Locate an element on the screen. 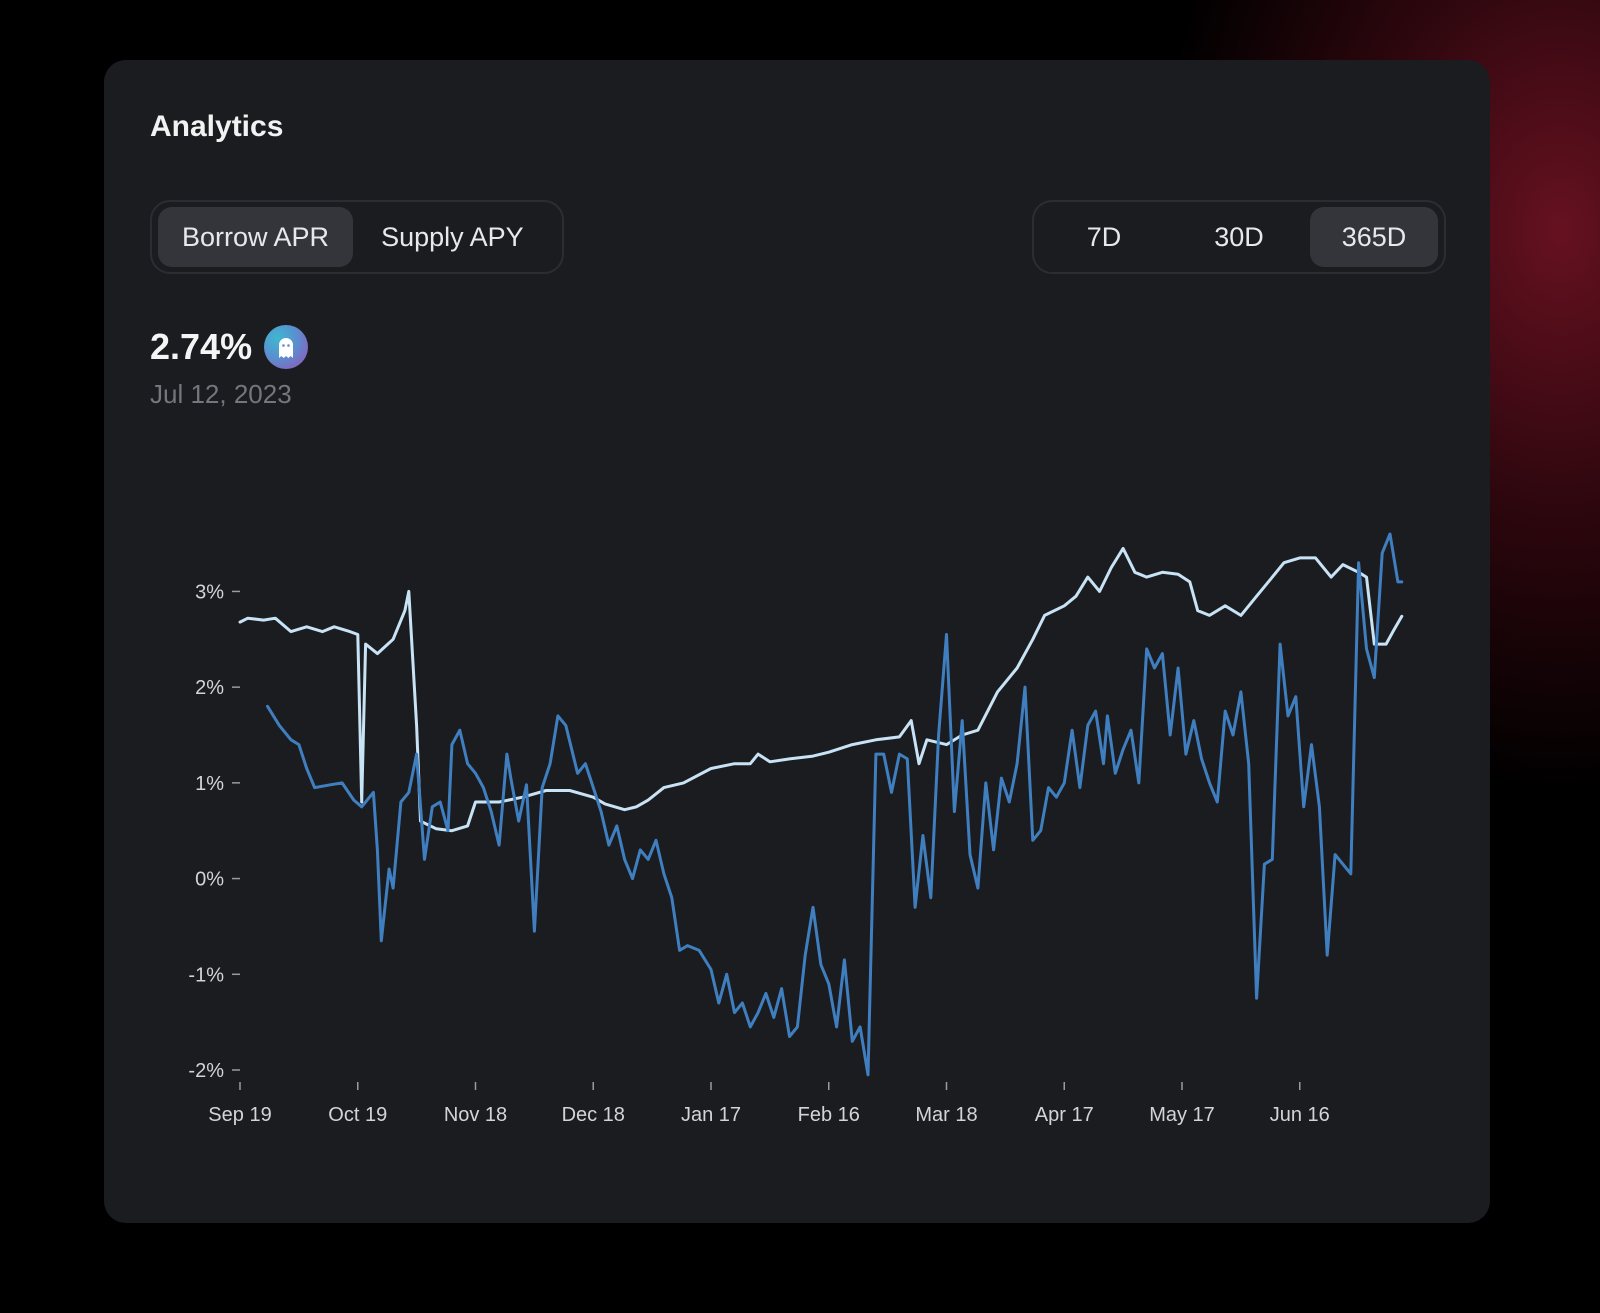 The height and width of the screenshot is (1313, 1600). y-tick-label: 2% is located at coordinates (209, 688).